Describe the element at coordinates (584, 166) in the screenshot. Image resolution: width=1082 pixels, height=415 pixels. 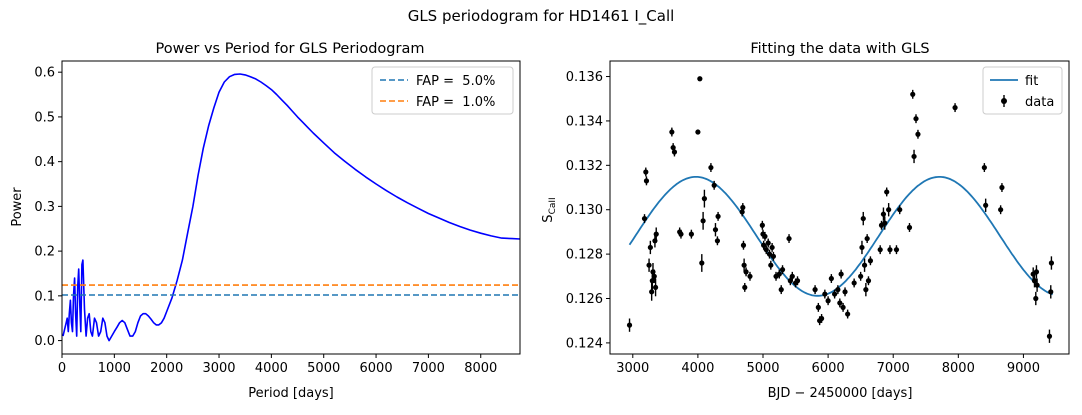
I see `fit-y-tick-label: 0.132` at that location.